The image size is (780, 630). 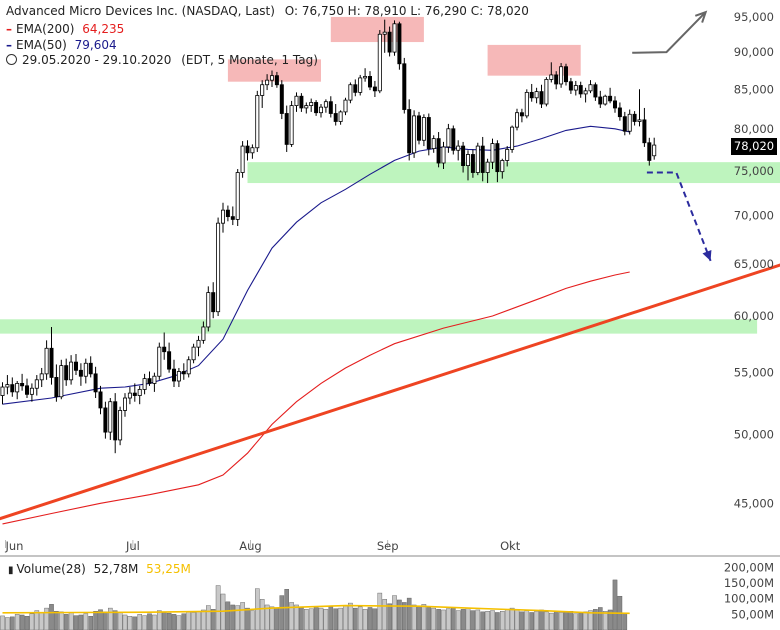 What do you see at coordinates (752, 614) in the screenshot?
I see `volume-tick-label: 50,00M` at bounding box center [752, 614].